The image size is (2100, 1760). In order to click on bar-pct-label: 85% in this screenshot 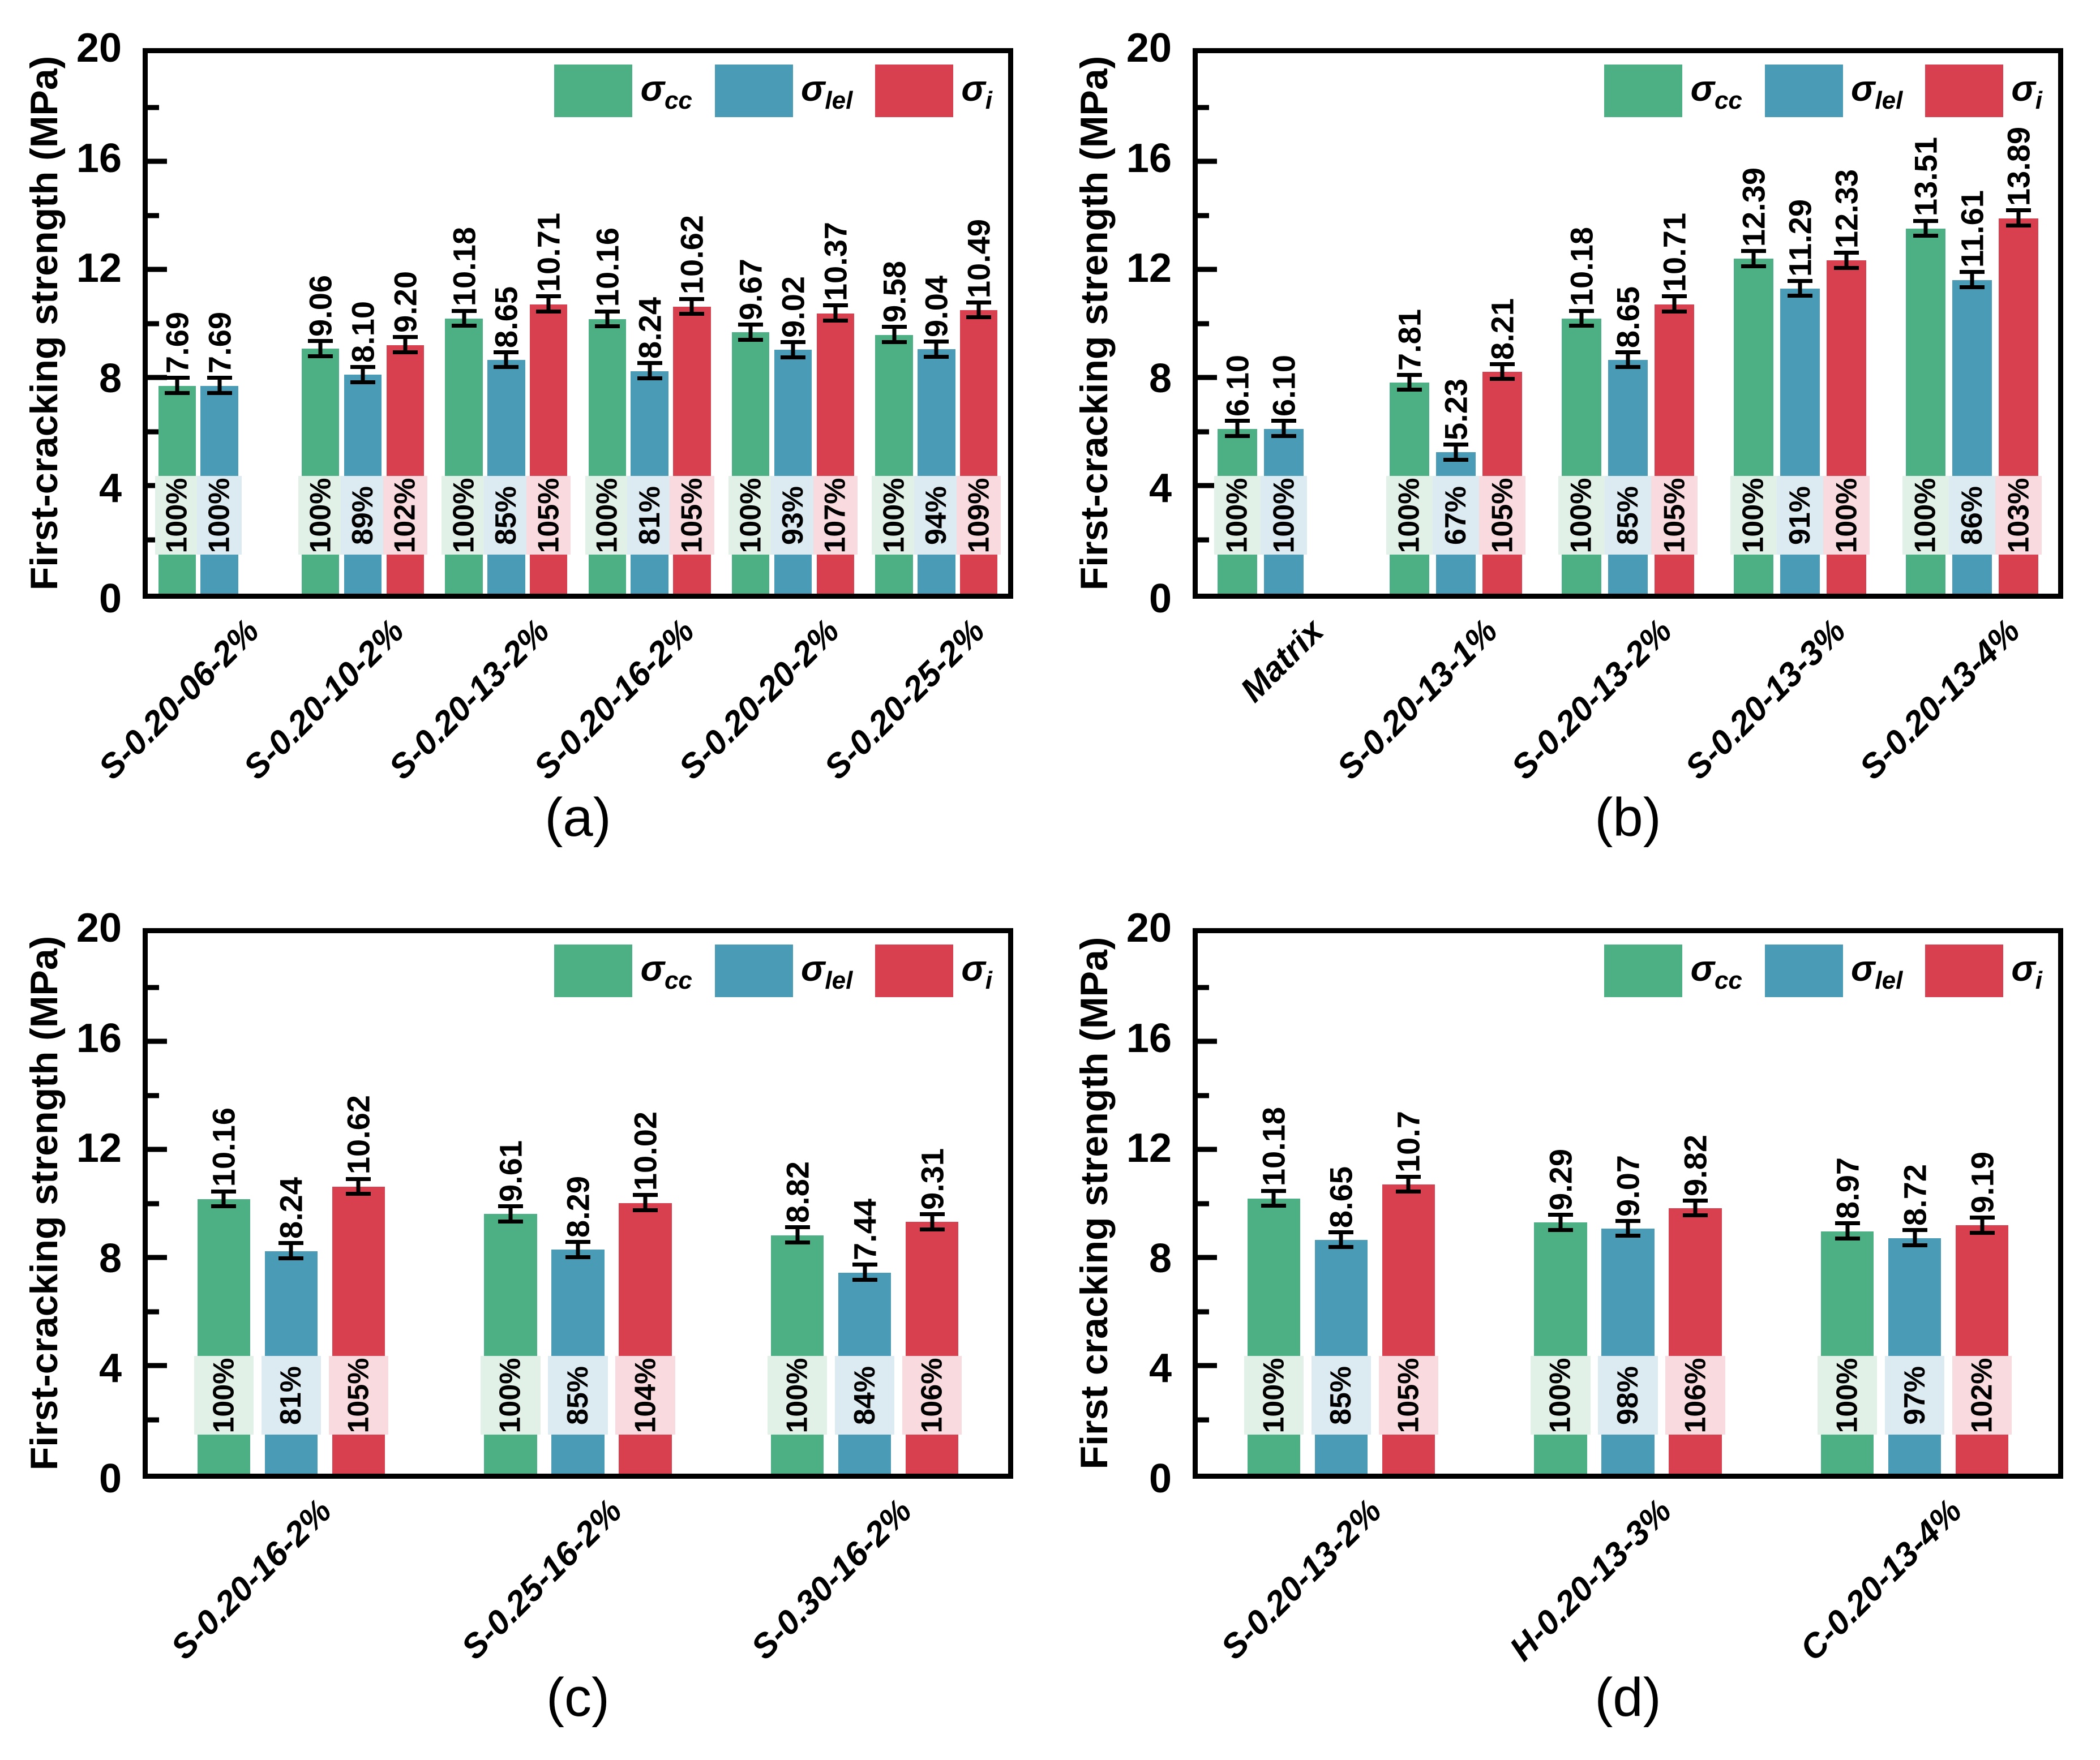, I will do `click(506, 515)`.